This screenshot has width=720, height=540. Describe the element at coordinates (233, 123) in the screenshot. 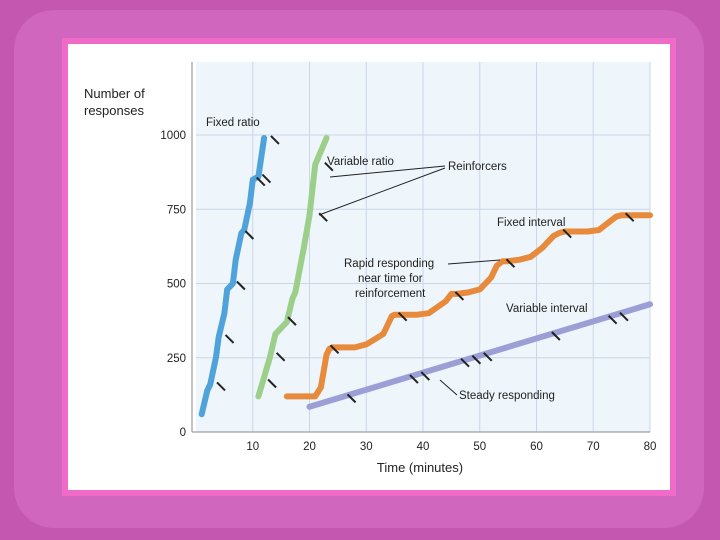

I see `label-fixed-ratio: Fixed ratio` at that location.